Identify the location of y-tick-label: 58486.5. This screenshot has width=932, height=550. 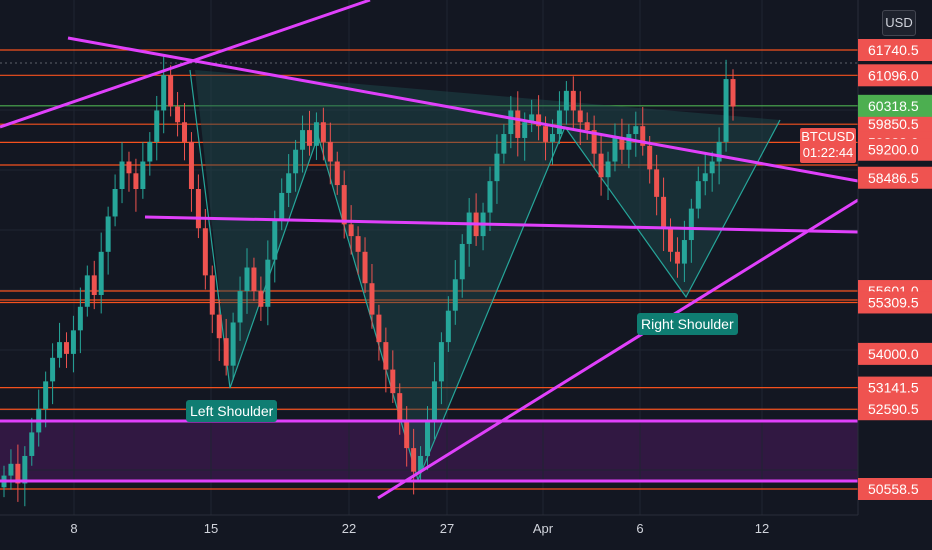
(893, 178).